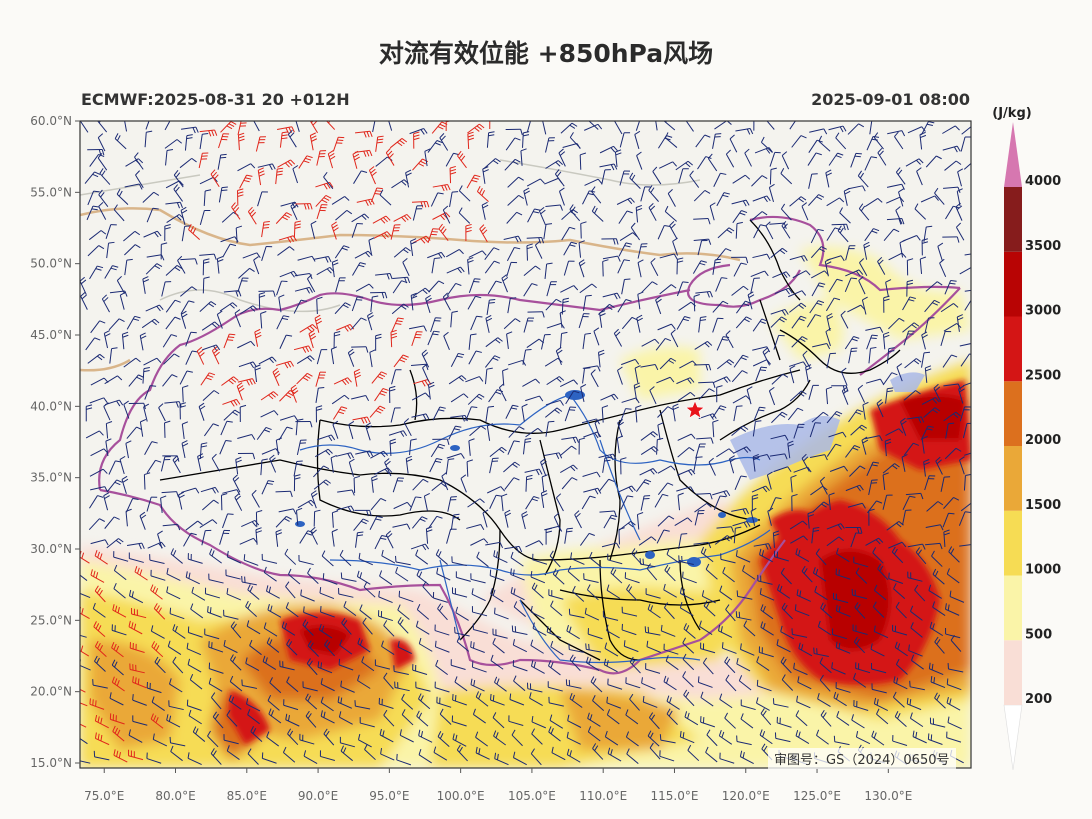 The width and height of the screenshot is (1092, 819). What do you see at coordinates (1013, 284) in the screenshot?
I see `colorbar-segment` at bounding box center [1013, 284].